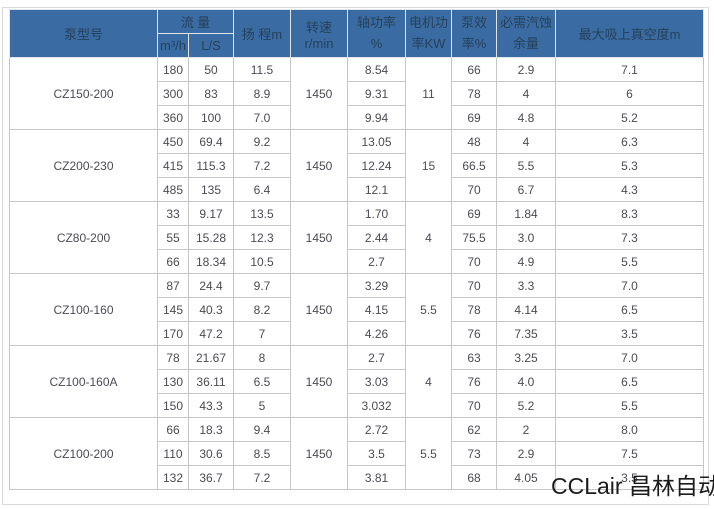  What do you see at coordinates (526, 357) in the screenshot?
I see `npsh-cell: 3.25` at bounding box center [526, 357].